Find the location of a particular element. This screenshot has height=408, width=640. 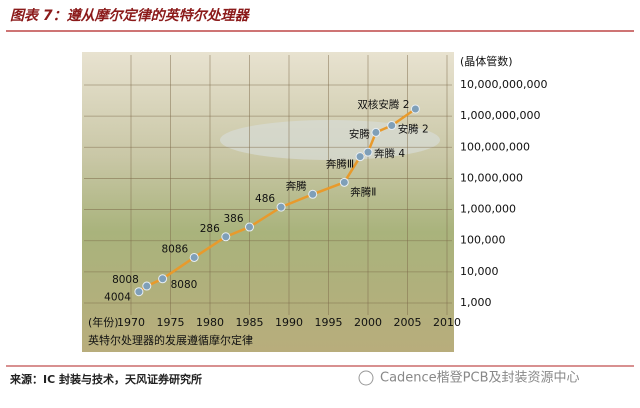

x-tick-label: 1985 is located at coordinates (250, 322).